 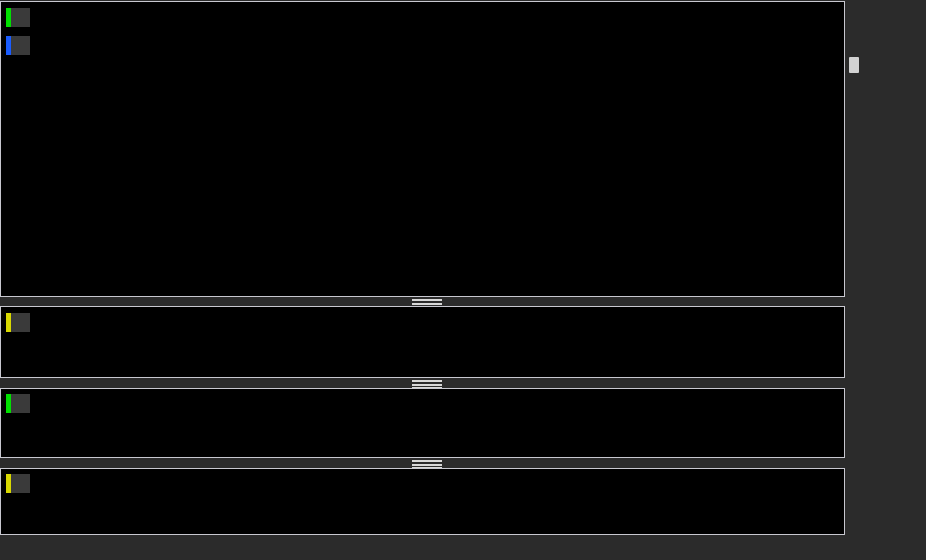 I want to click on movtrip-legend, so click(x=18, y=45).